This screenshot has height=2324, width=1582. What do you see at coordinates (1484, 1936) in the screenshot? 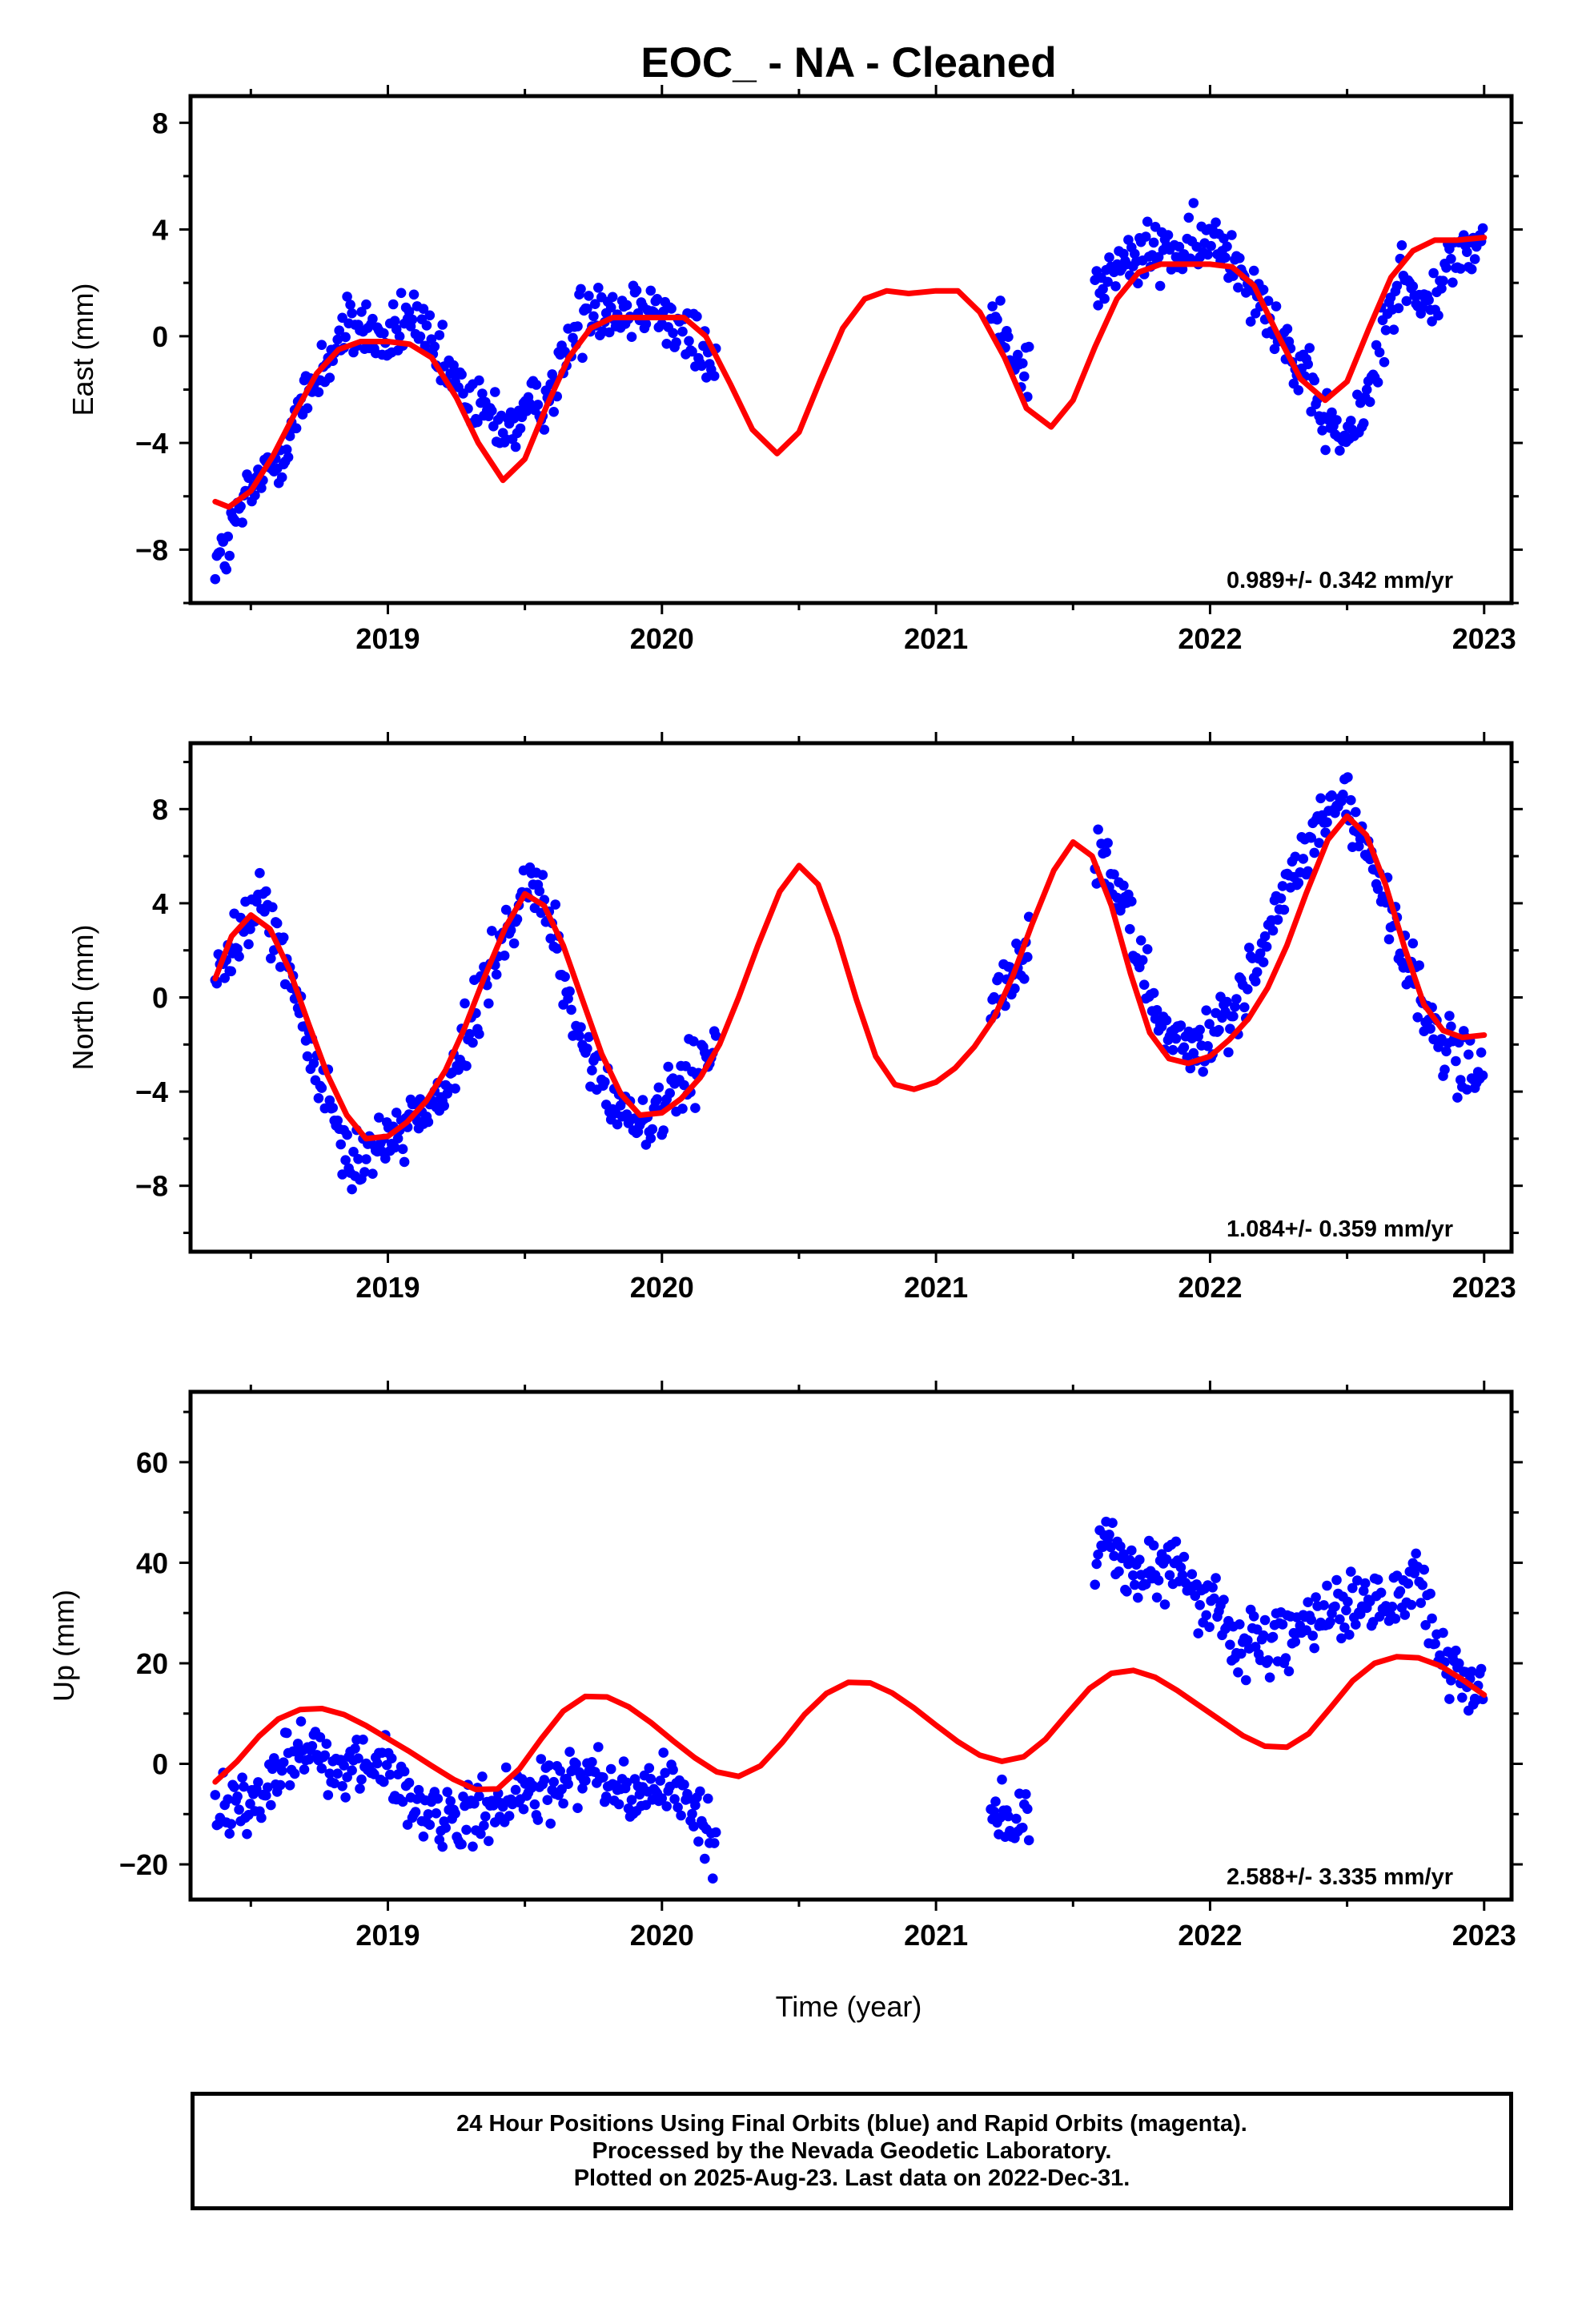
I see `x-tick-label: 2023` at bounding box center [1484, 1936].